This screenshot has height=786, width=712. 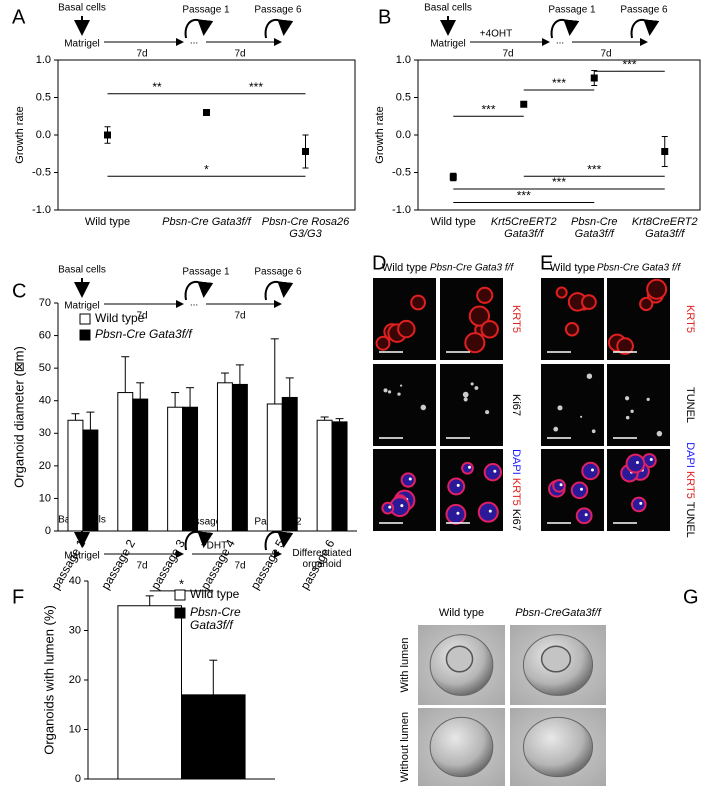 What do you see at coordinates (453, 222) in the screenshot?
I see `x-tick-label: Wild type` at bounding box center [453, 222].